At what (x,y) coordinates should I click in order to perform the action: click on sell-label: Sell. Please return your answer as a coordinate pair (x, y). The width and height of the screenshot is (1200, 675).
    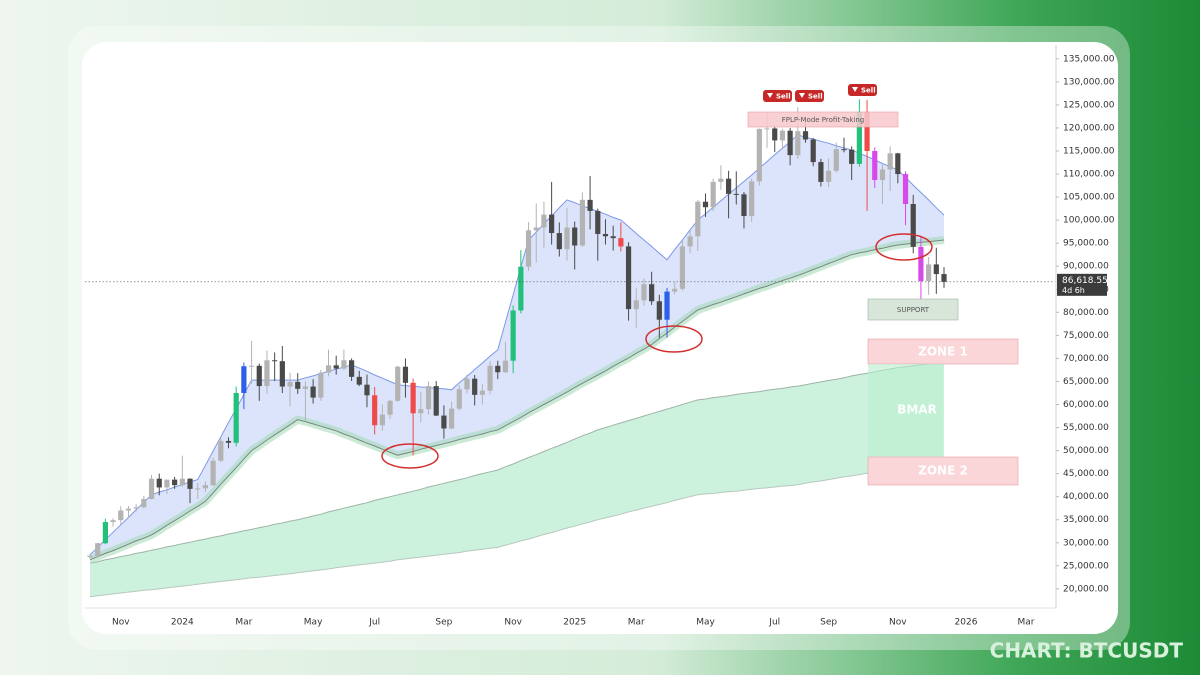
    Looking at the image, I should click on (868, 91).